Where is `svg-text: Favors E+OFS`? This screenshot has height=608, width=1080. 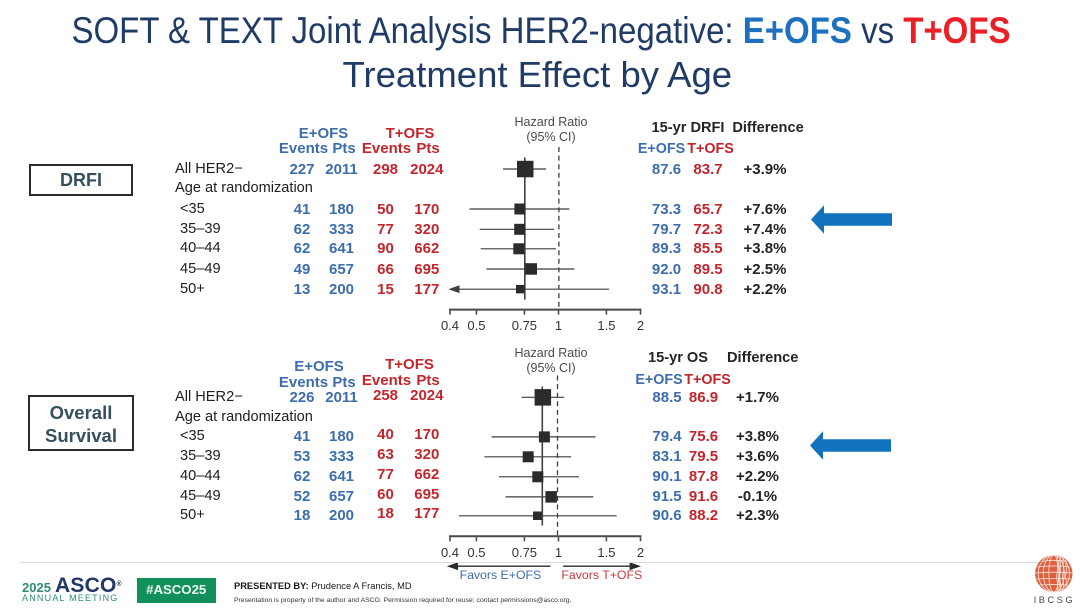
svg-text: Favors E+OFS is located at coordinates (501, 575).